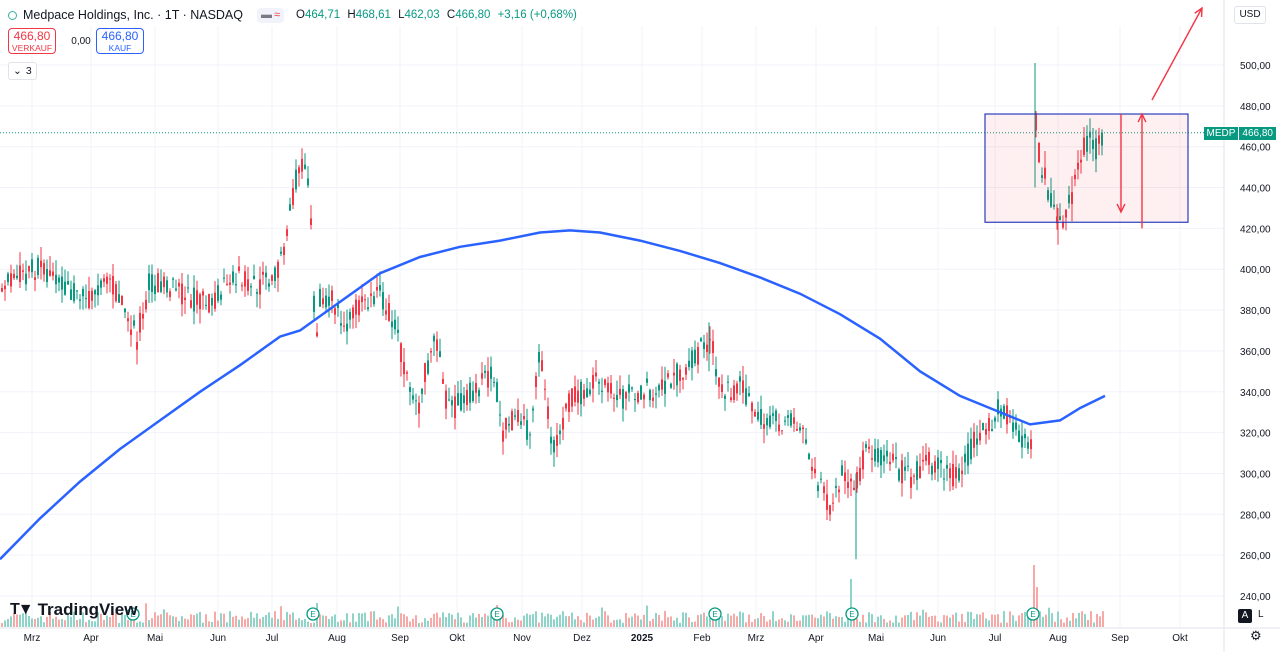  I want to click on symbol-title: Medpace Holdings, Inc. · 1T · NASDAQ, so click(133, 15).